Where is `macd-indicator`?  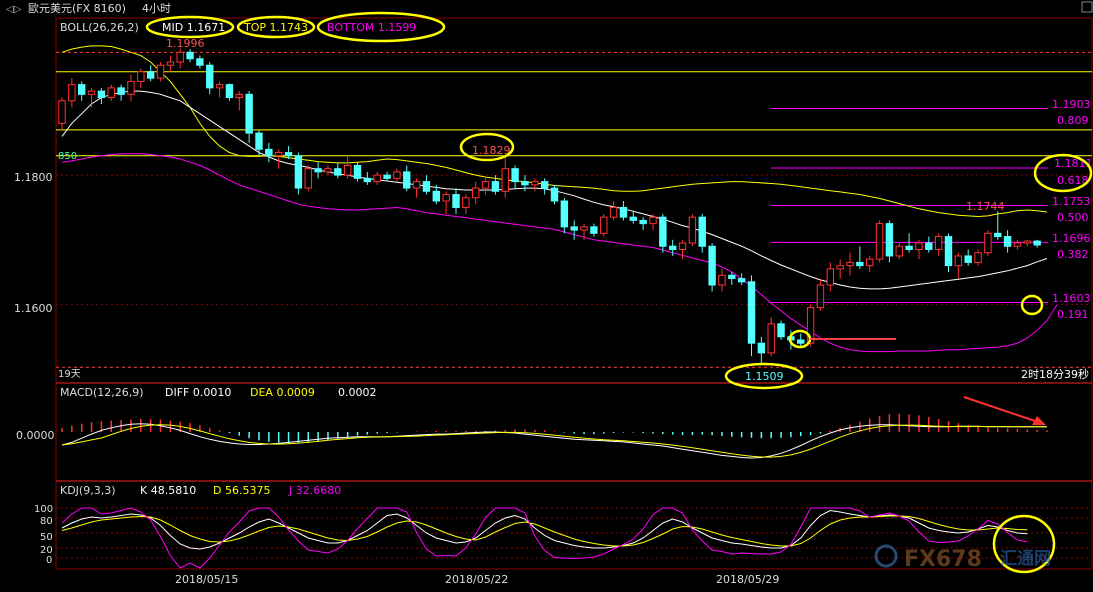
macd-indicator is located at coordinates (554, 436).